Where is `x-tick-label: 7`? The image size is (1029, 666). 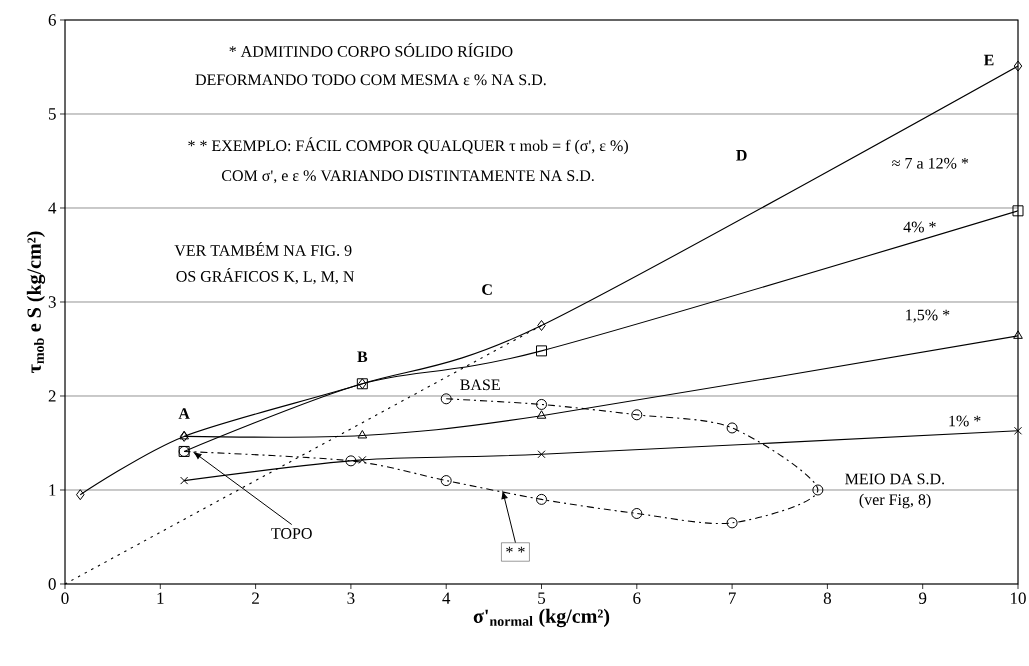 x-tick-label: 7 is located at coordinates (732, 598).